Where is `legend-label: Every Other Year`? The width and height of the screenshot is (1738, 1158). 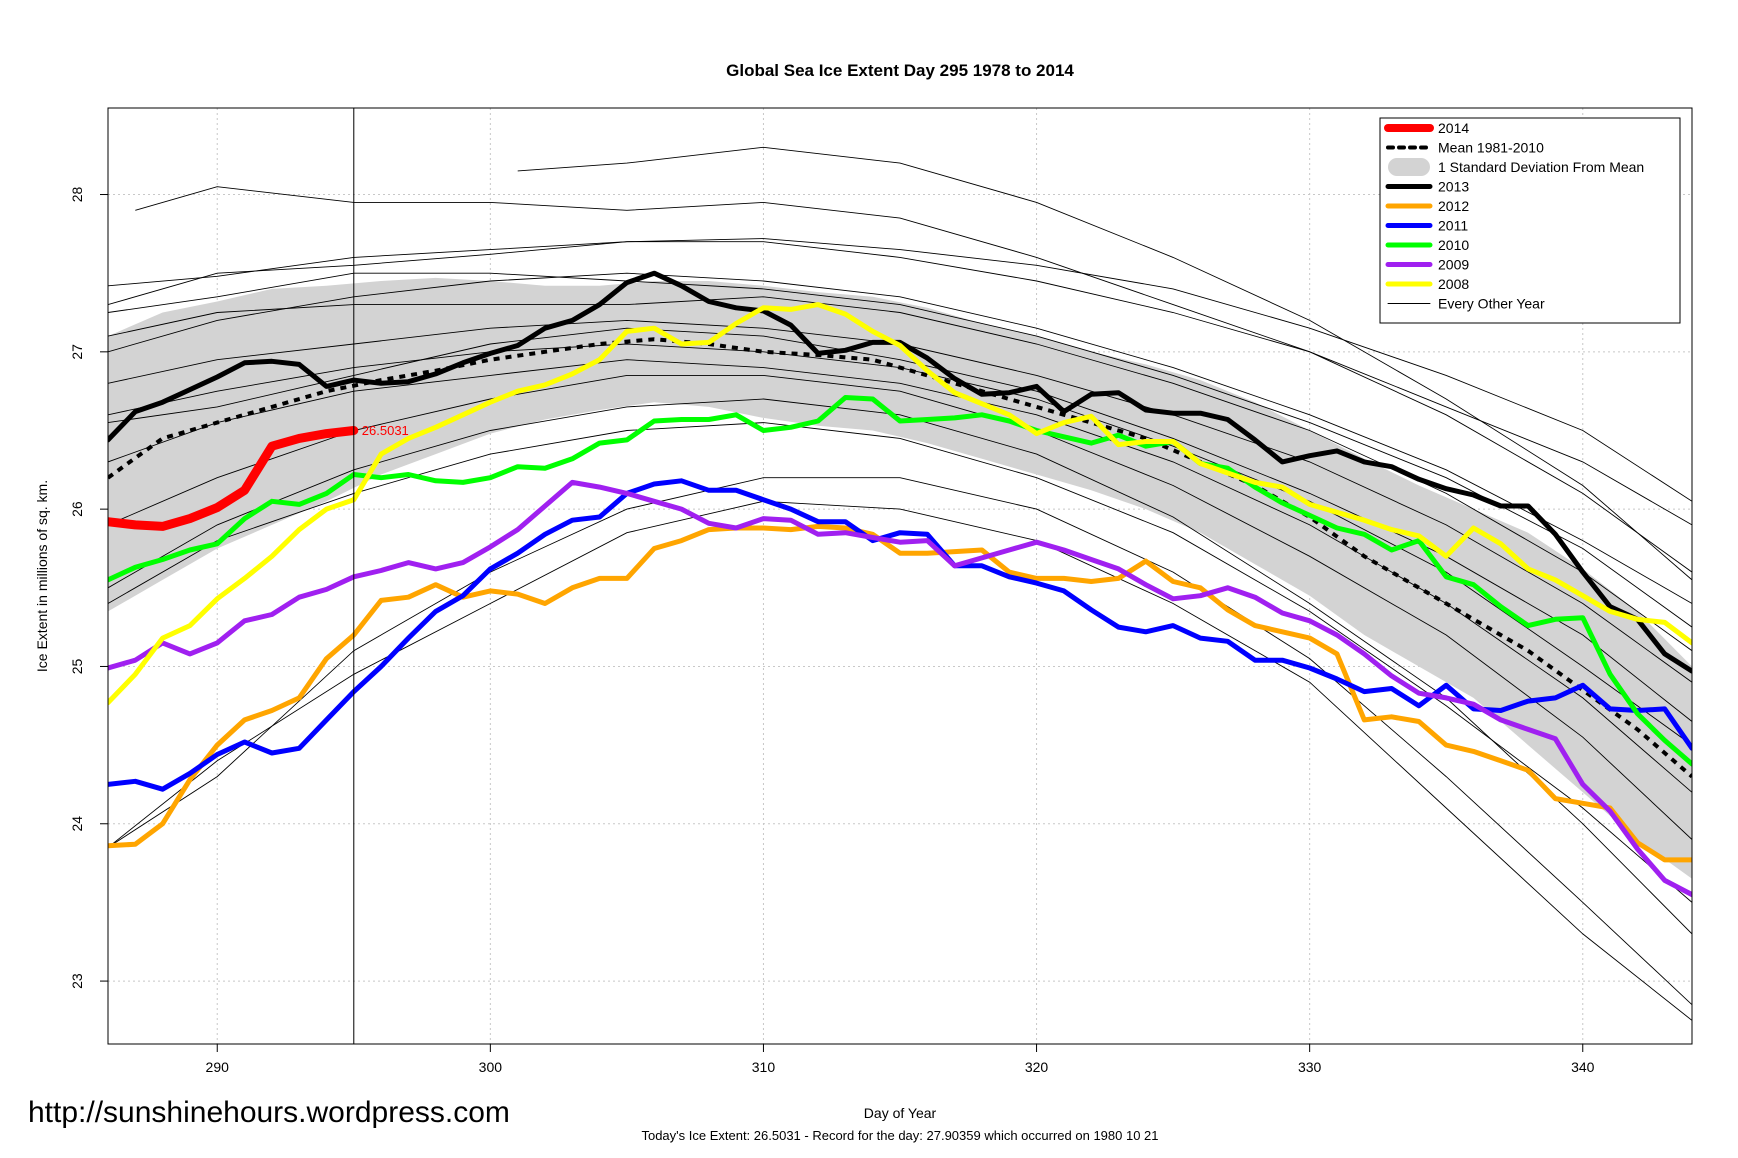 legend-label: Every Other Year is located at coordinates (1491, 304).